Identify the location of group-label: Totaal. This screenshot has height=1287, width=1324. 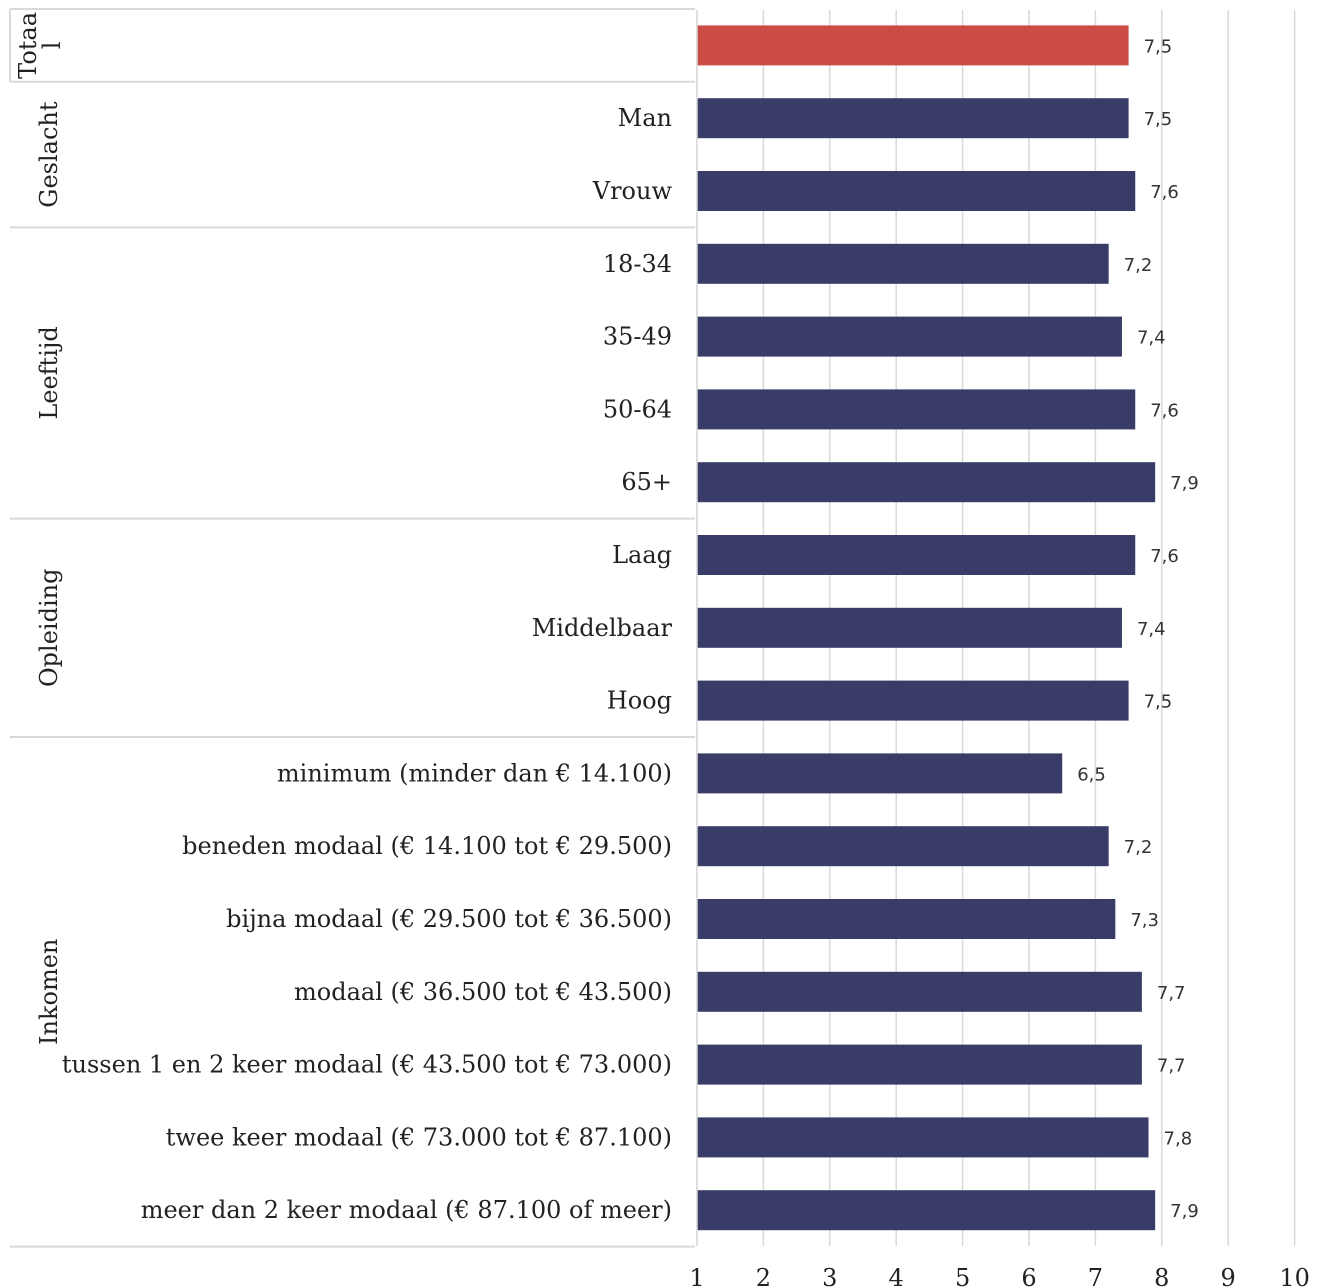
(40, 45).